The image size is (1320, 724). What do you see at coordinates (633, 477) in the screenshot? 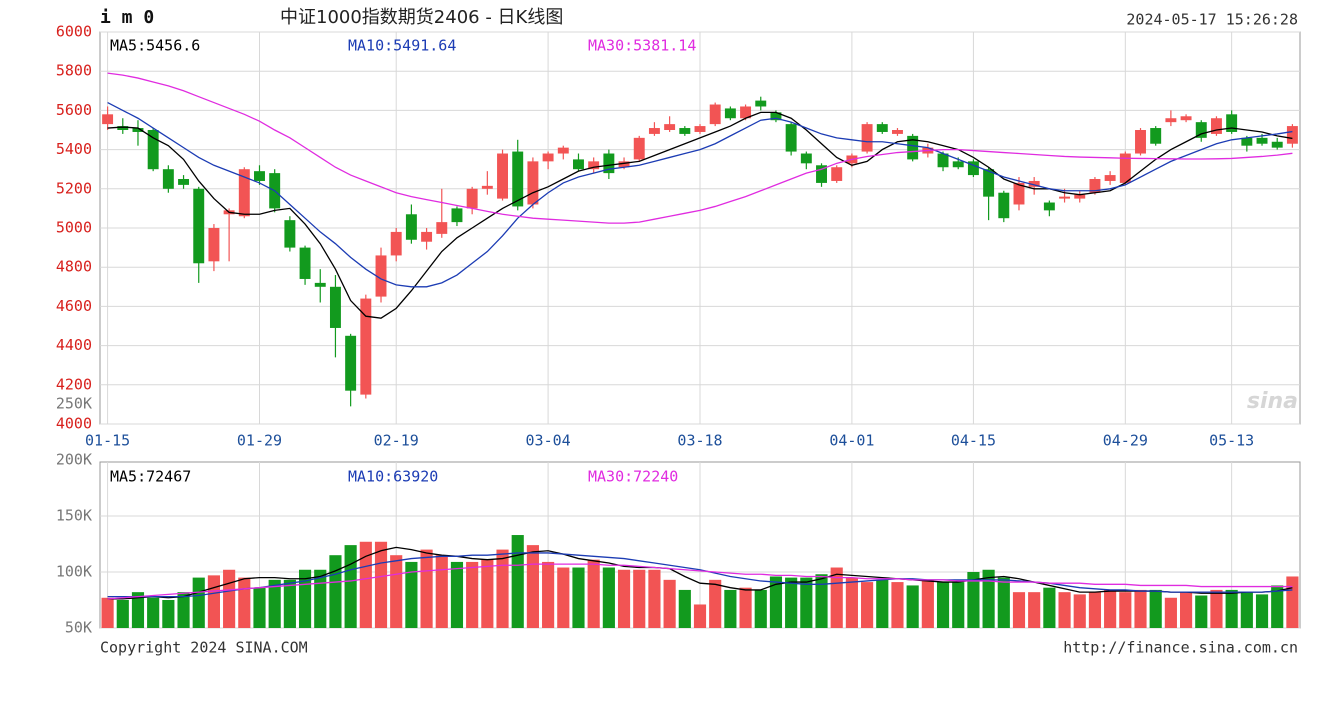
I see `legend-label: MA30:72240` at bounding box center [633, 477].